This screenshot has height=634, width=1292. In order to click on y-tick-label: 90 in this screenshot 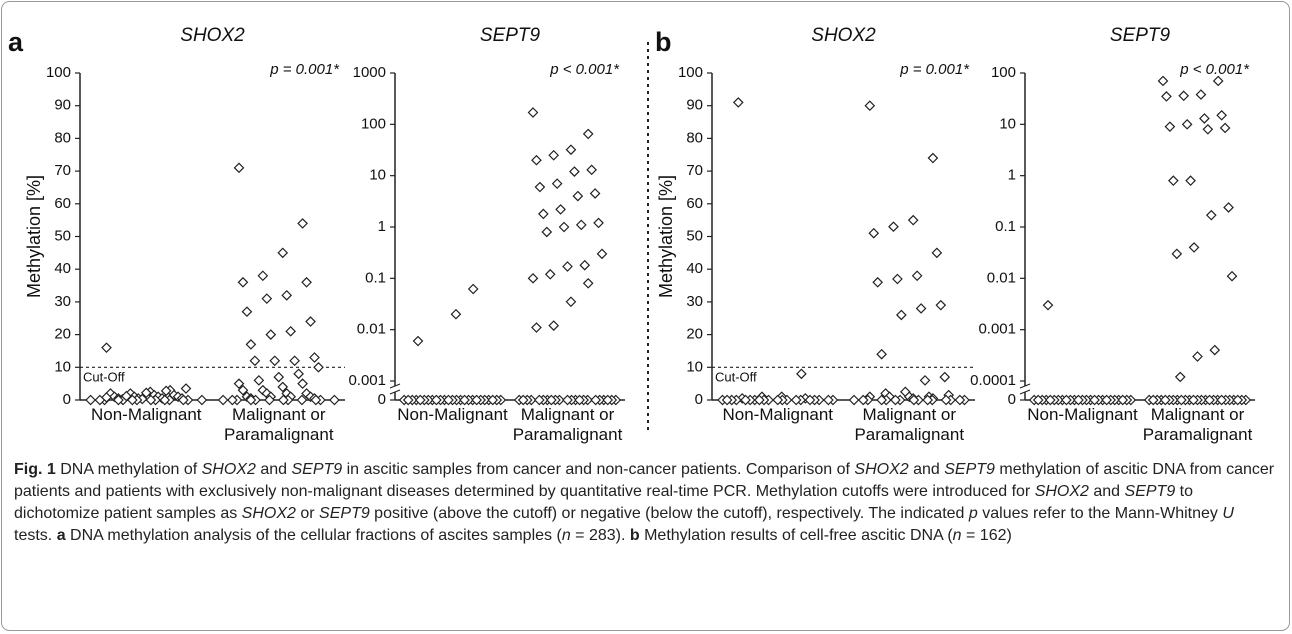, I will do `click(62, 105)`.